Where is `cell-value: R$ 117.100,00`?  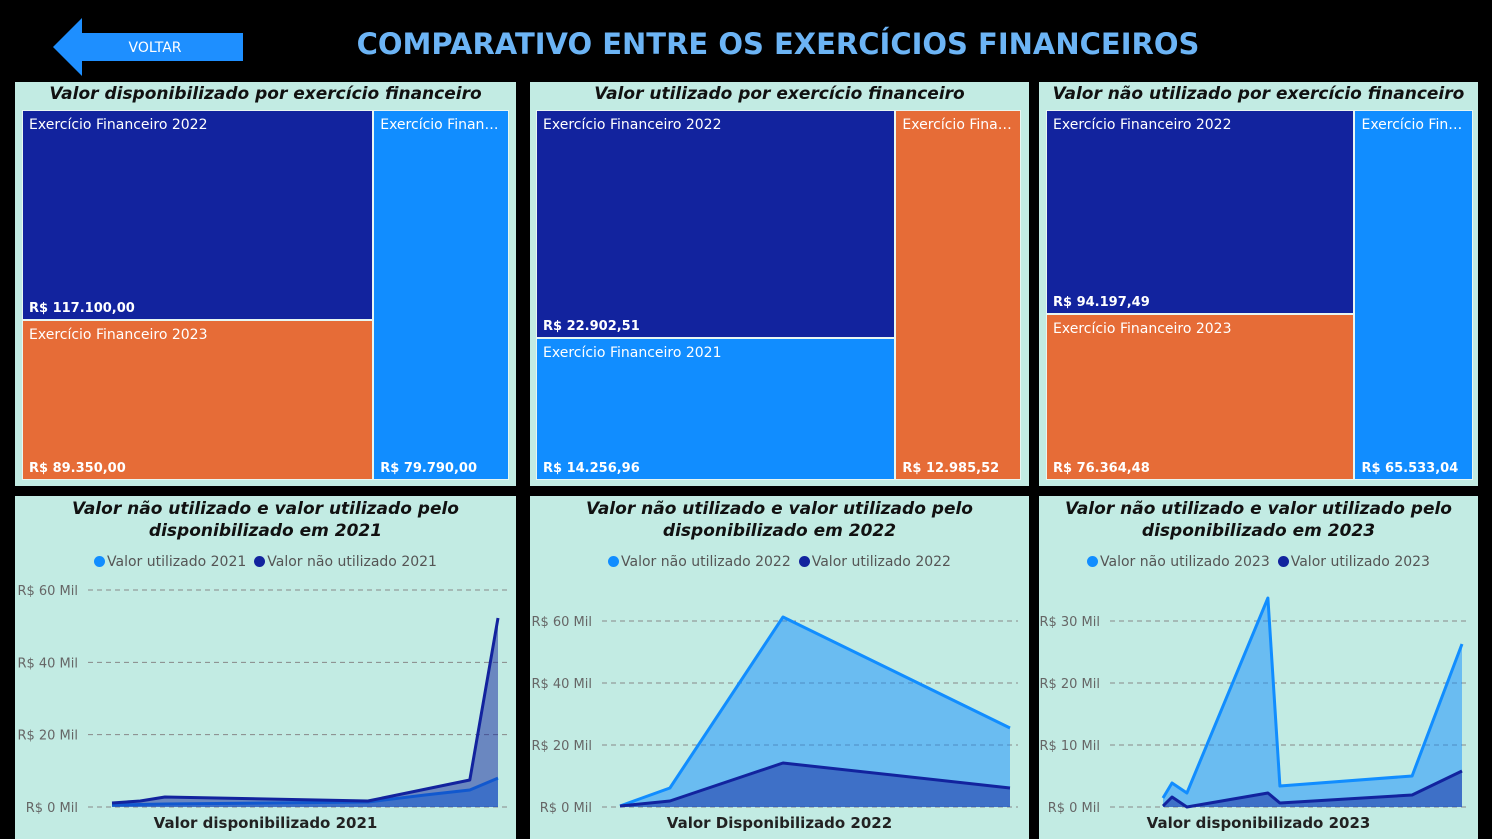
cell-value: R$ 117.100,00 is located at coordinates (82, 308).